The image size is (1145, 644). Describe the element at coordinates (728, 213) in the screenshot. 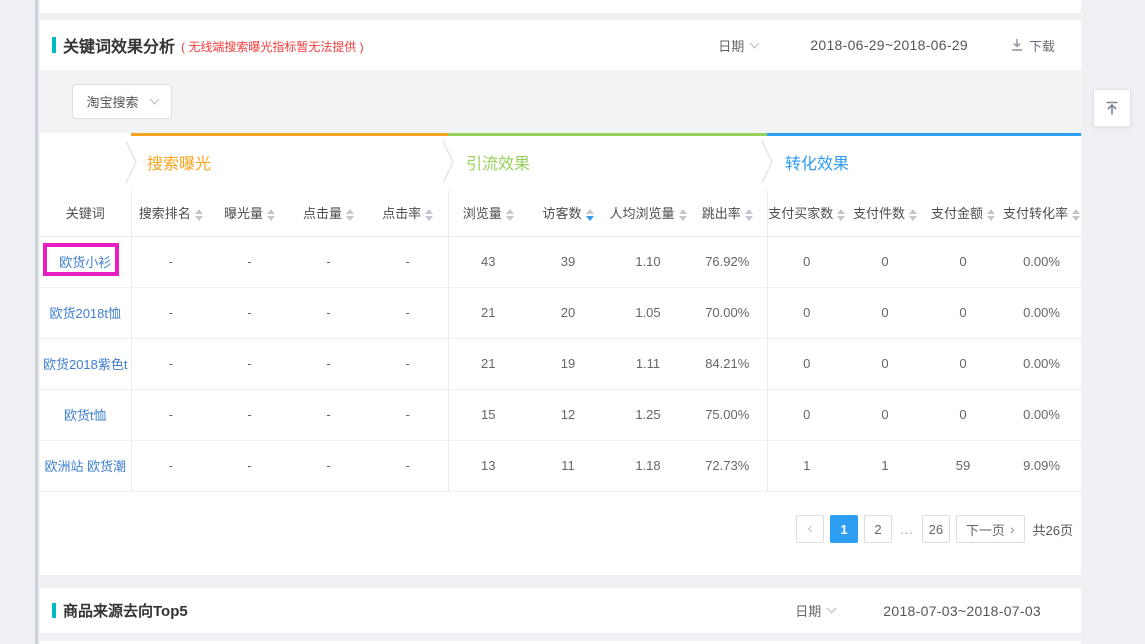

I see `sort-col-bounce-rate: 跳出率` at that location.